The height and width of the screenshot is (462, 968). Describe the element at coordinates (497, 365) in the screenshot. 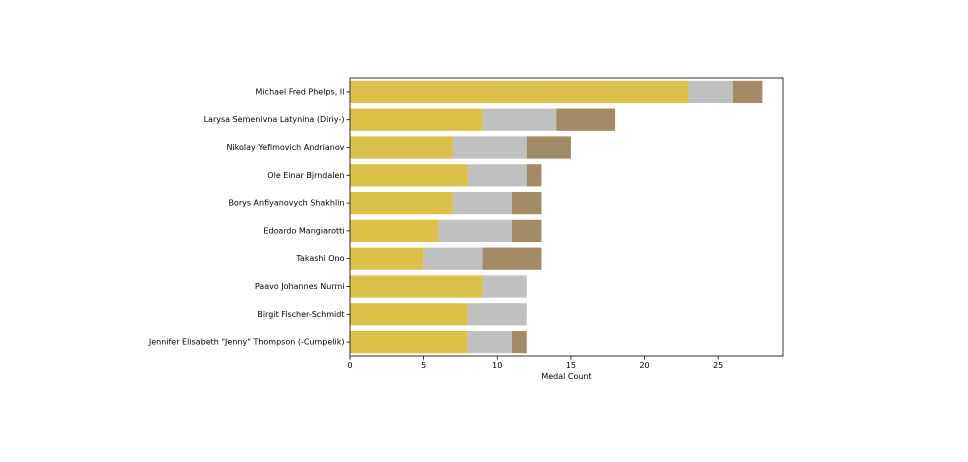

I see `x-tick-label: 10` at that location.